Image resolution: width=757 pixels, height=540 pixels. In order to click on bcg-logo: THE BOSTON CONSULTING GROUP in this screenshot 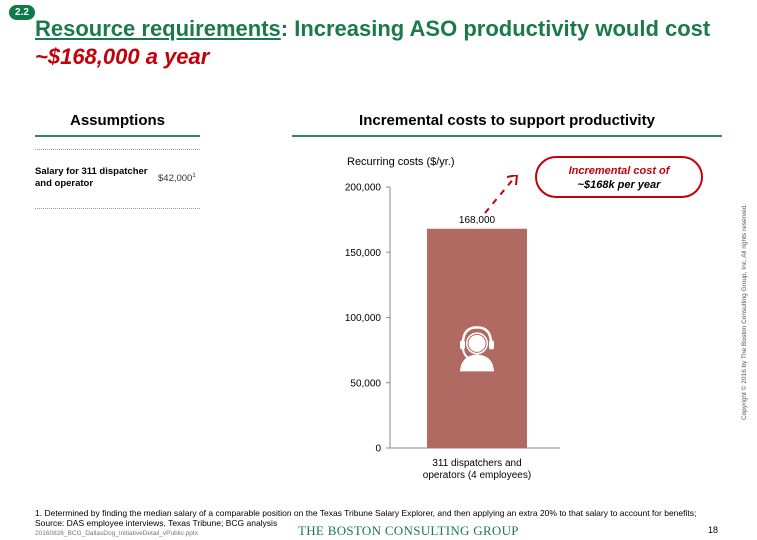, I will do `click(408, 530)`.